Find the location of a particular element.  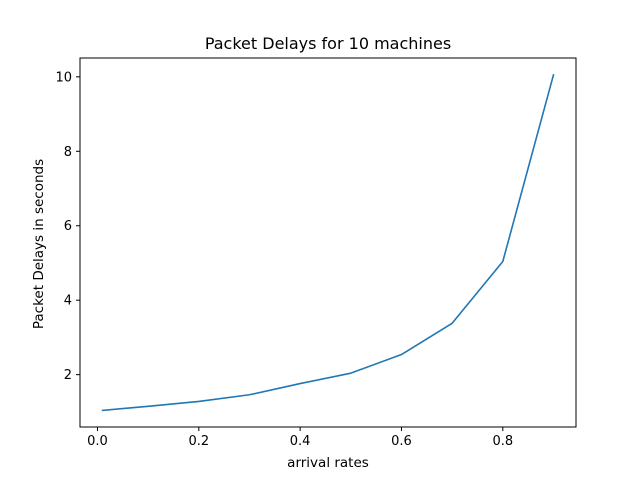

x-tick-label: 0.0 is located at coordinates (97, 441).